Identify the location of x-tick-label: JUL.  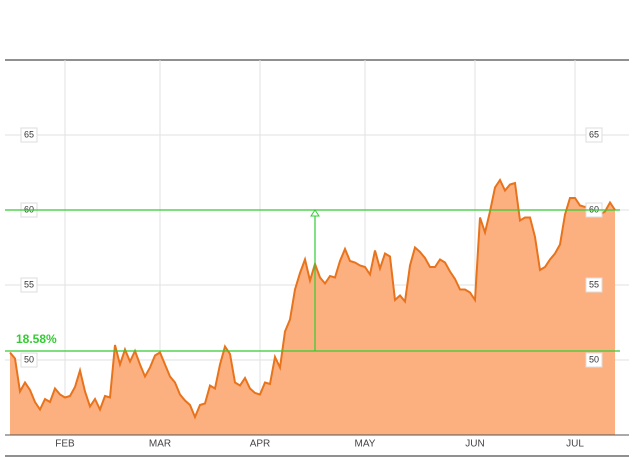
(575, 444).